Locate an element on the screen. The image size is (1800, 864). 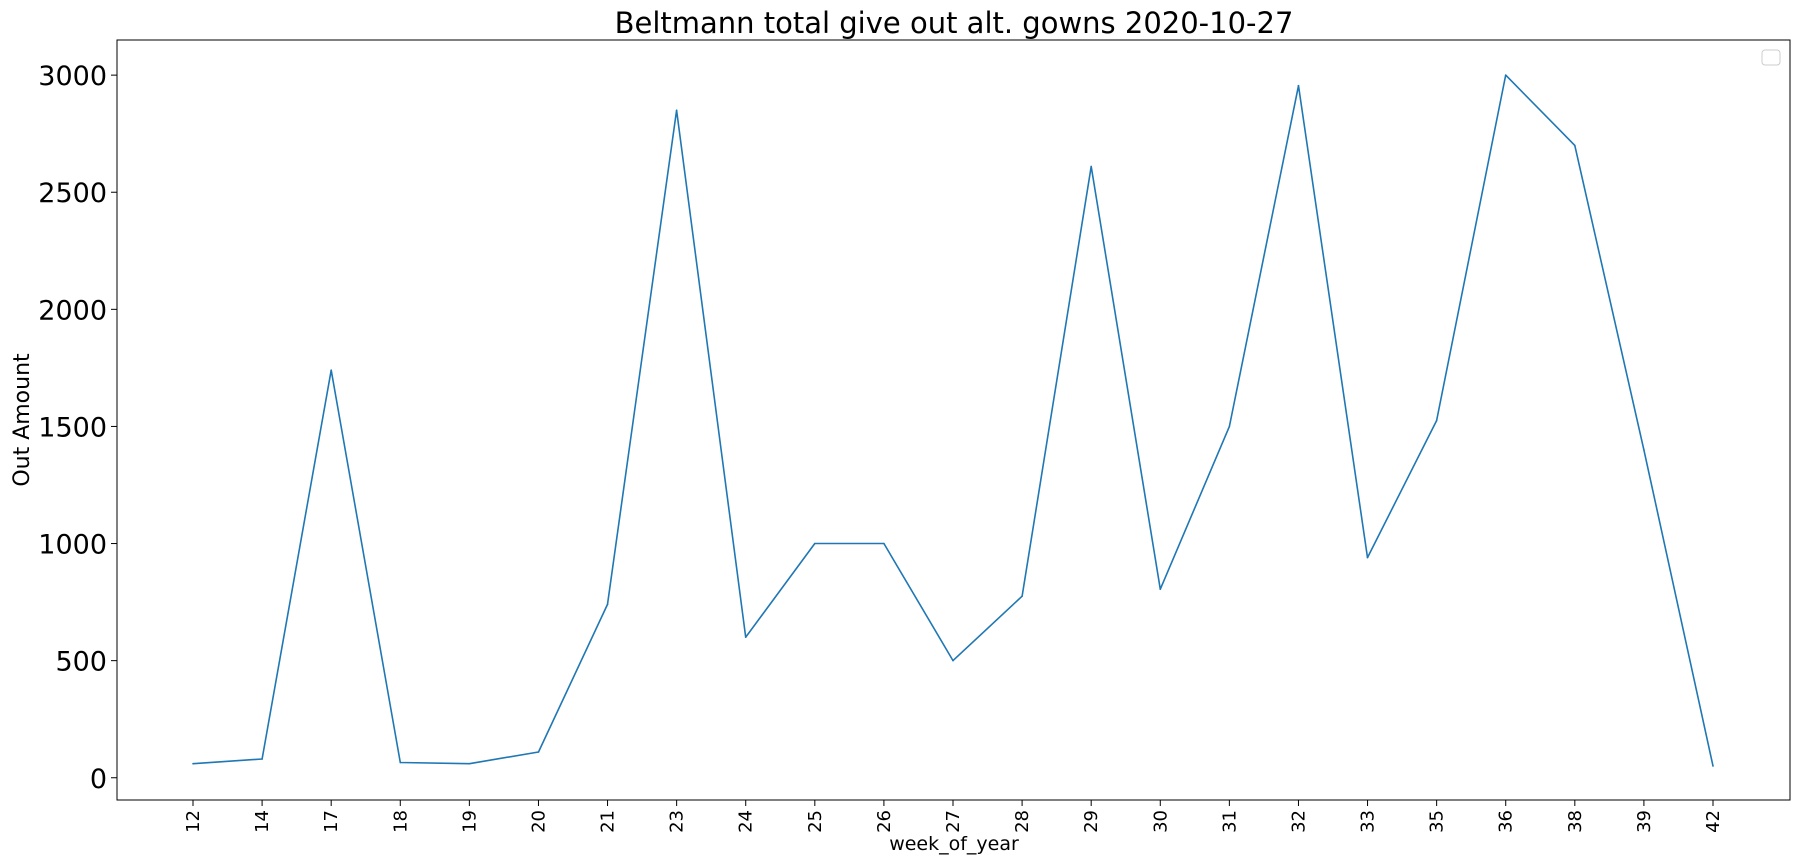
x-tick-label: 35 is located at coordinates (1437, 821).